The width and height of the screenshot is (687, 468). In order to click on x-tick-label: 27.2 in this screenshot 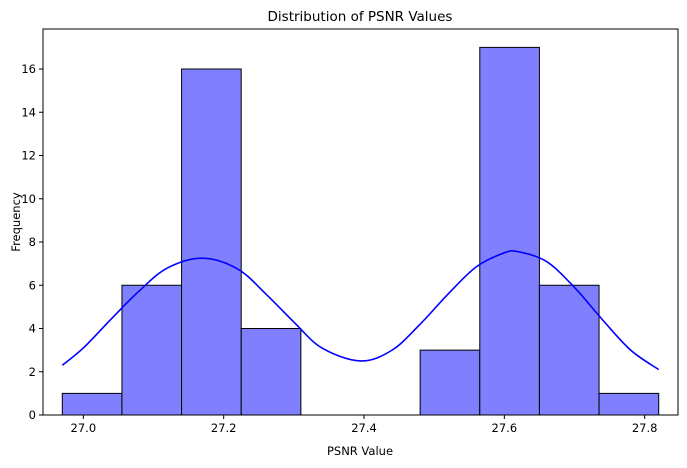, I will do `click(224, 428)`.